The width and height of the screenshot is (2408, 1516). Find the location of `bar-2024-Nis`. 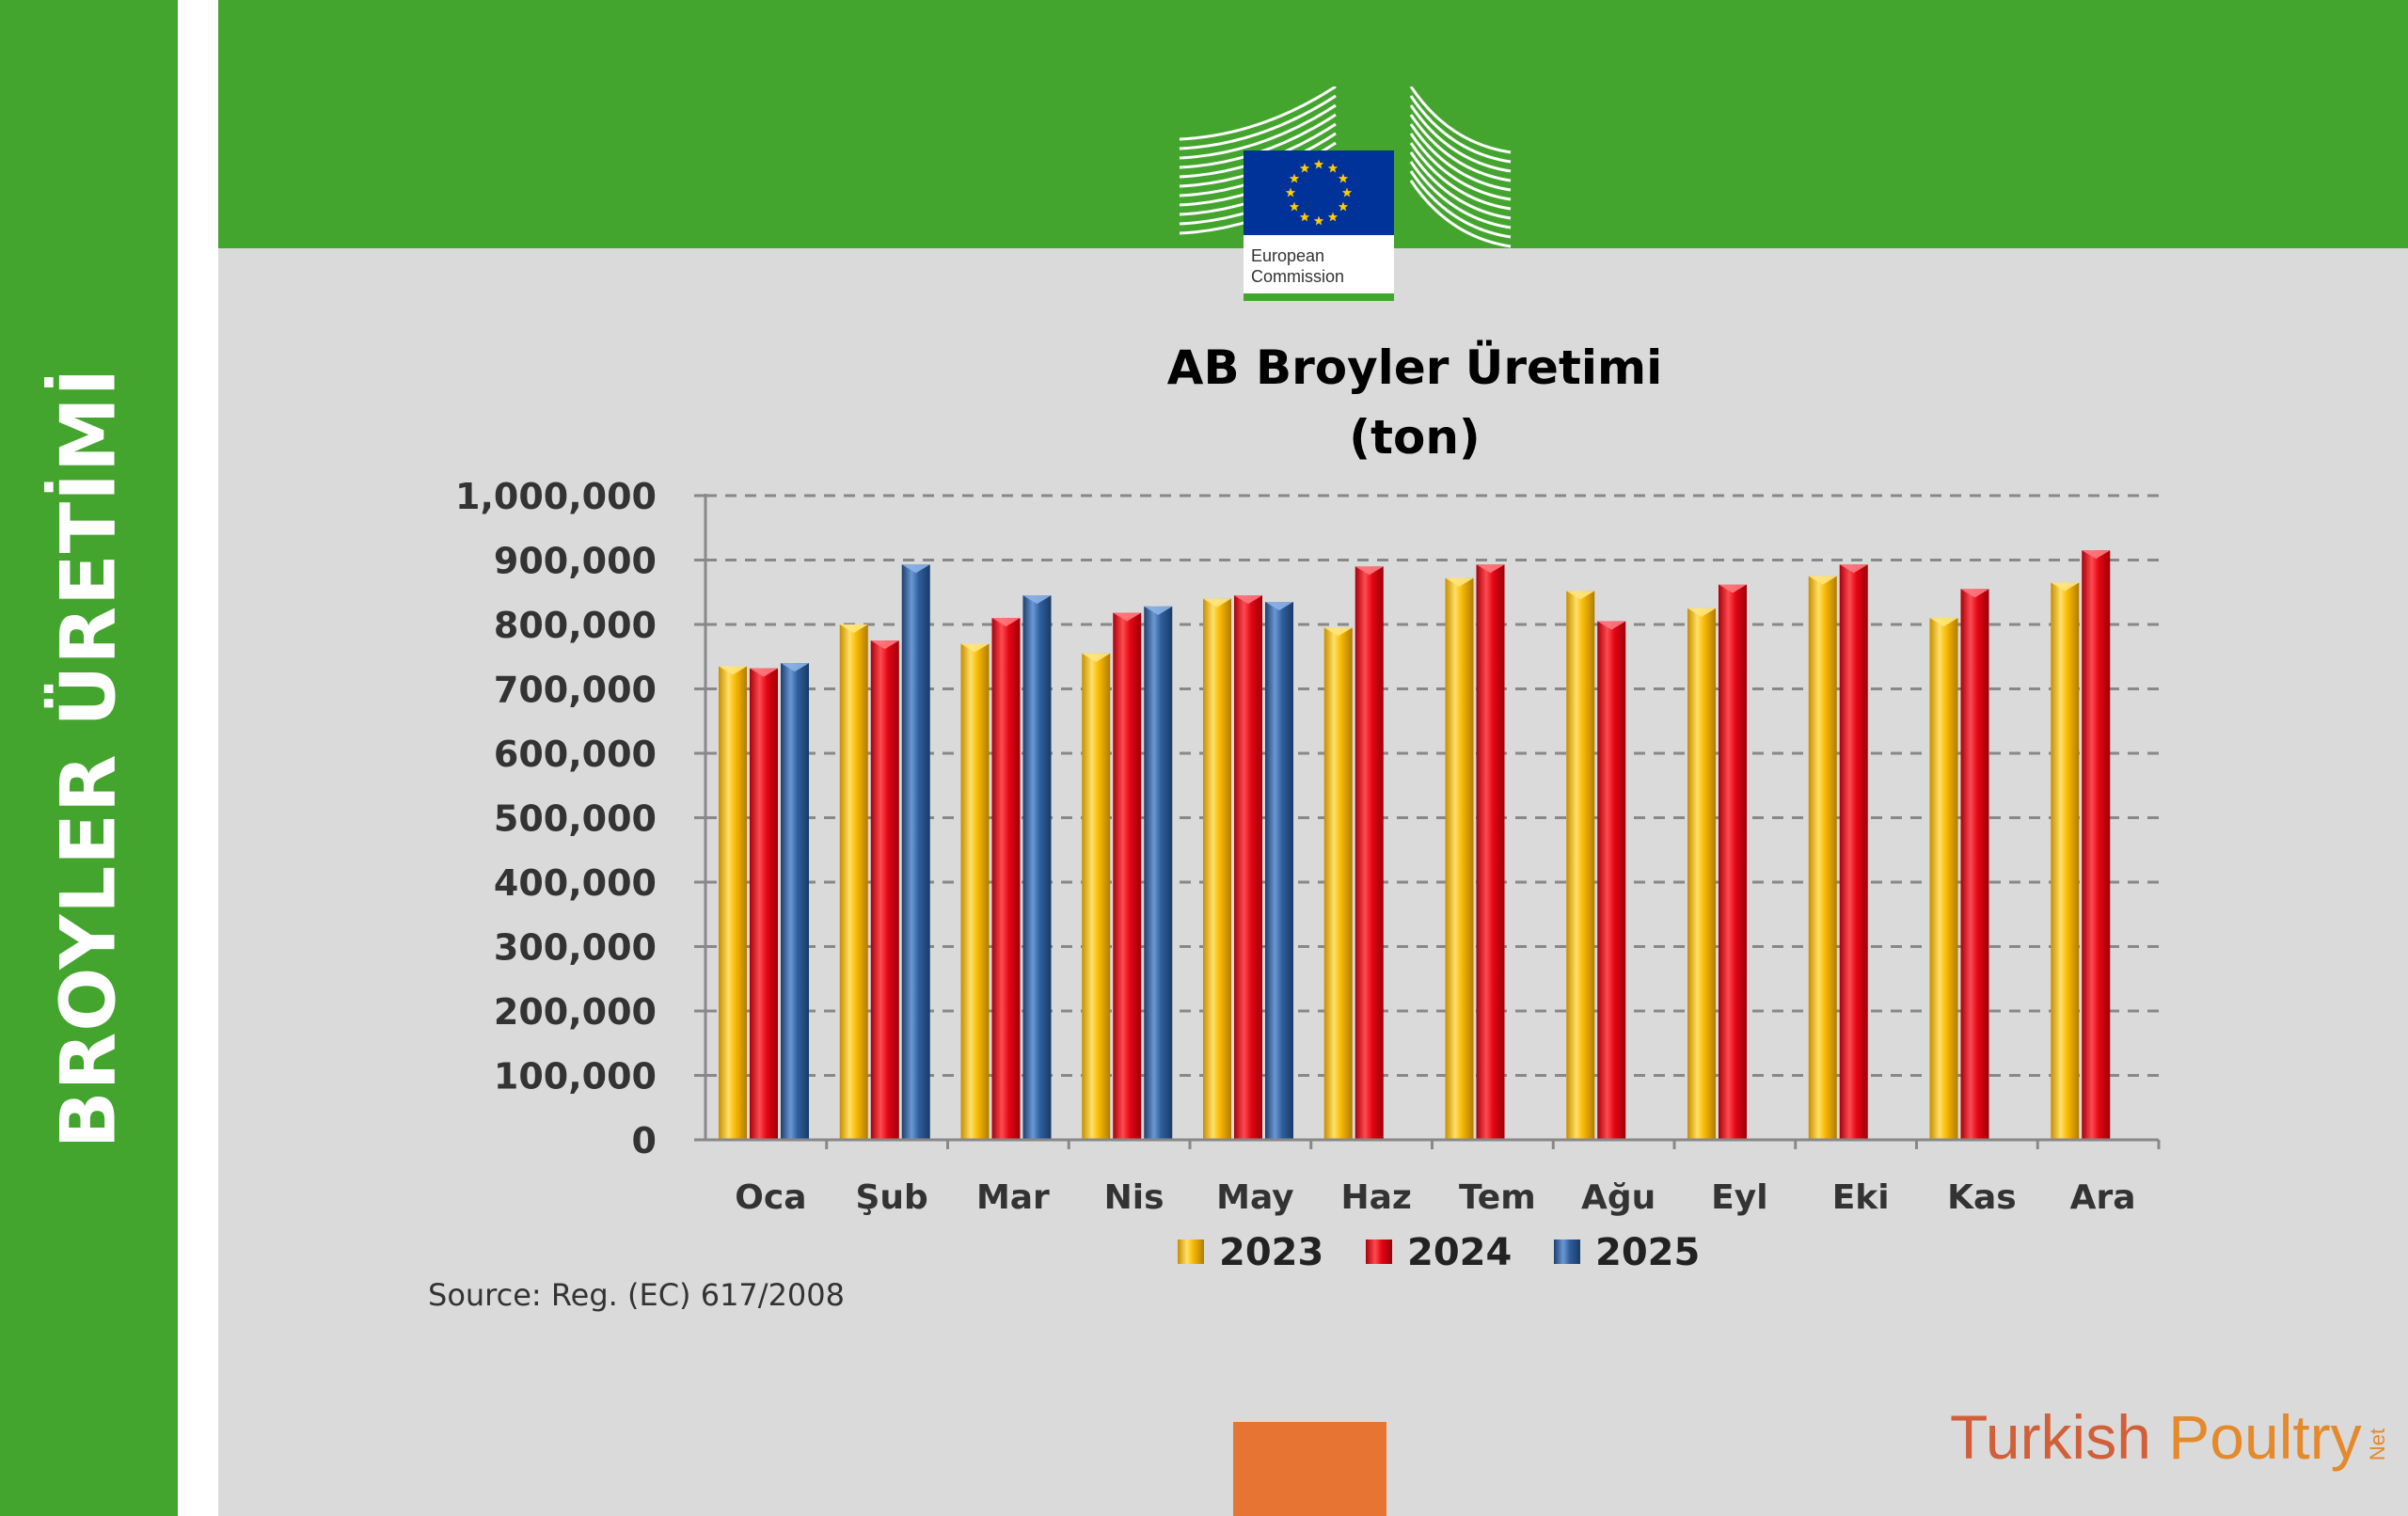

bar-2024-Nis is located at coordinates (1128, 876).